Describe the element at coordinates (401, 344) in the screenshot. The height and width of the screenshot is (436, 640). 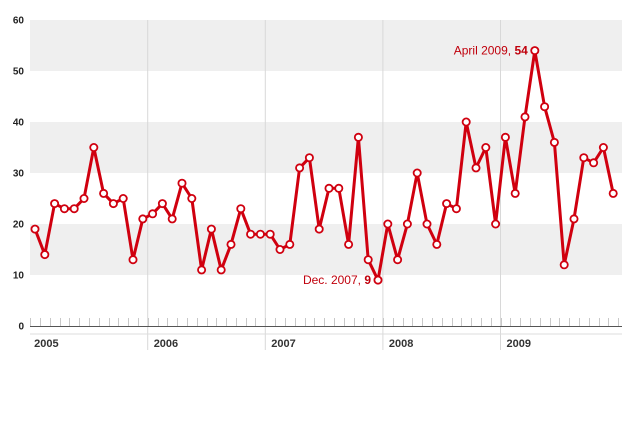
I see `x-year-label: 2008` at that location.